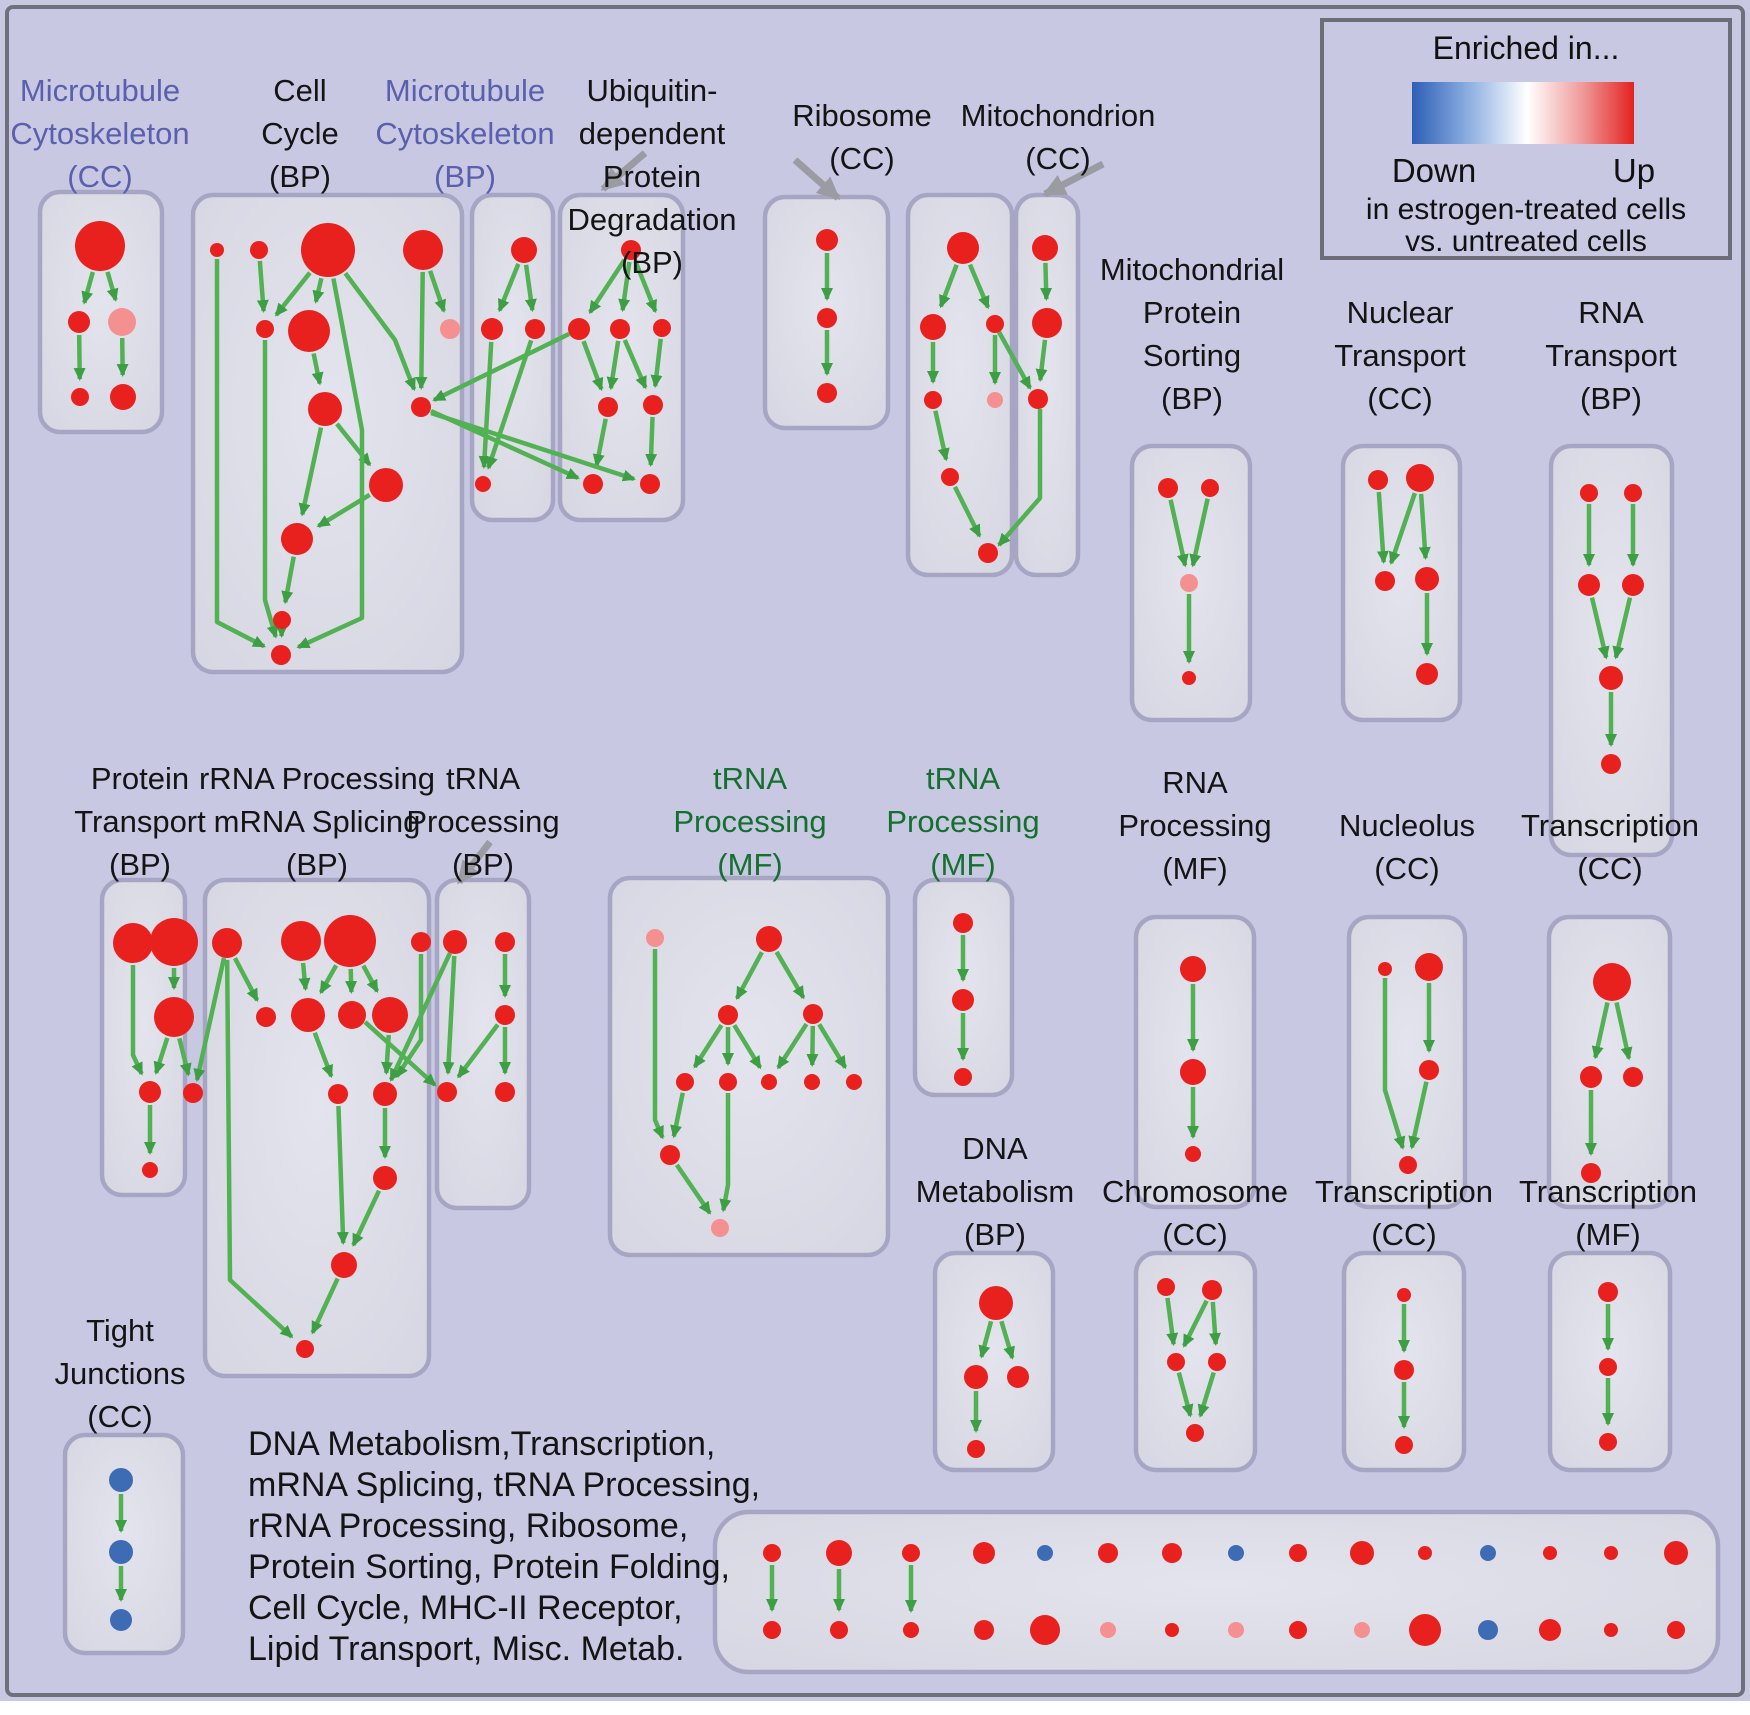 The height and width of the screenshot is (1715, 1750). I want to click on go-term-node-microtubule-cc-d, so click(80, 397).